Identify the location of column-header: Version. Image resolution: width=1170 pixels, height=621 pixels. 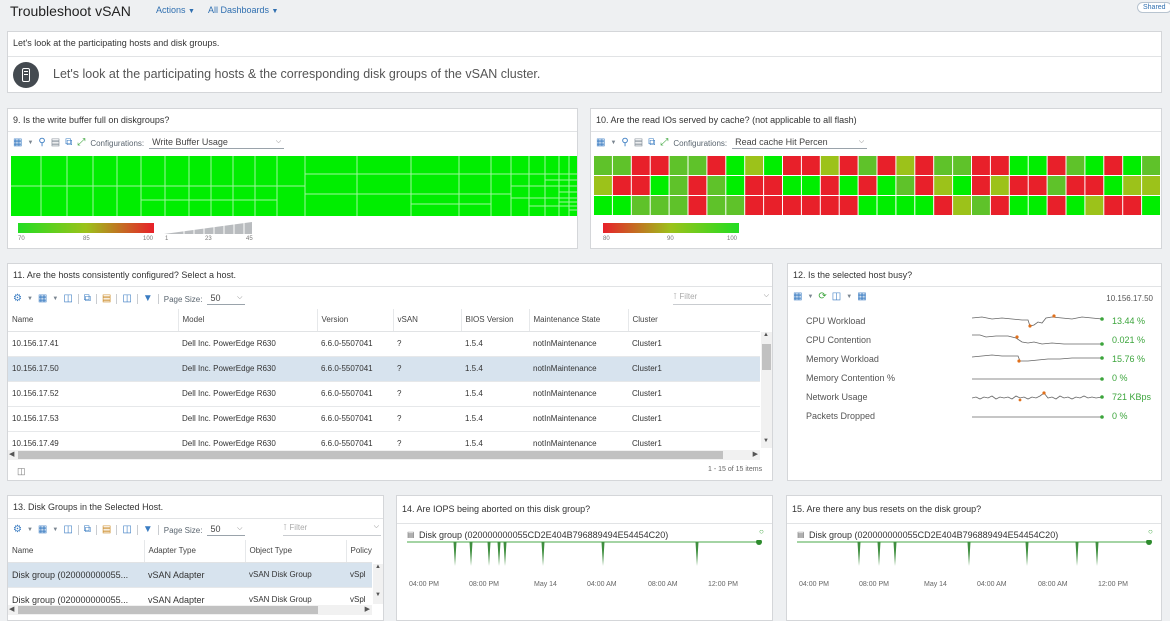
(355, 320).